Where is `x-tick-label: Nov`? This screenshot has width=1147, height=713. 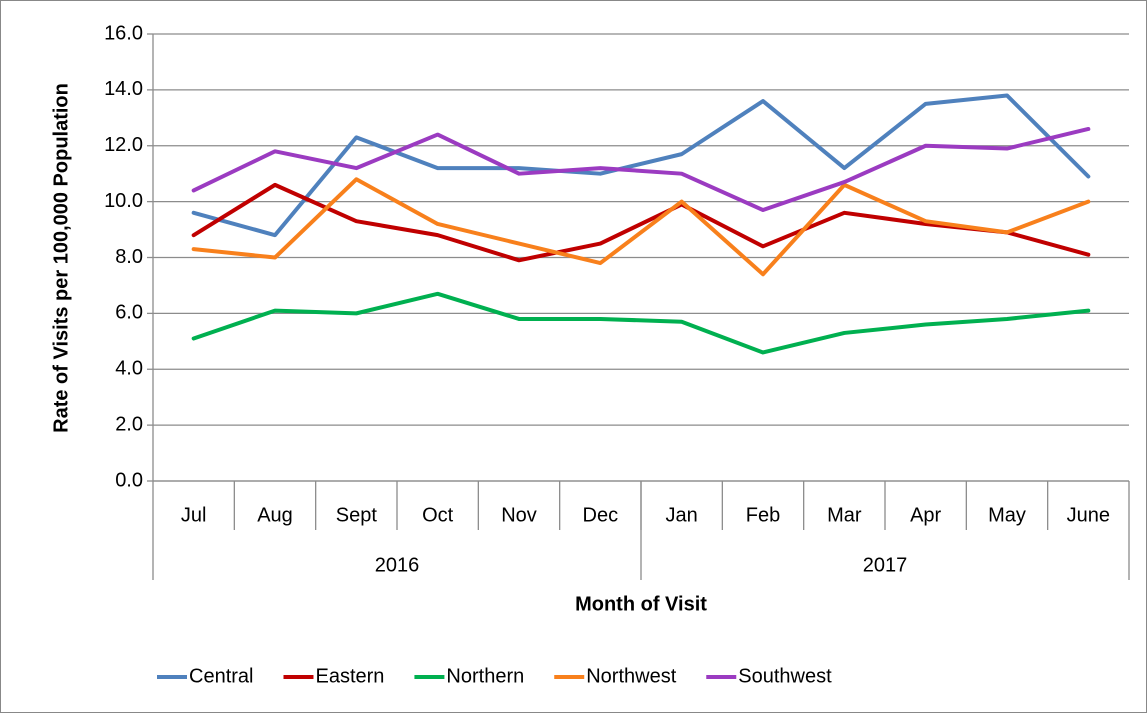
x-tick-label: Nov is located at coordinates (519, 515).